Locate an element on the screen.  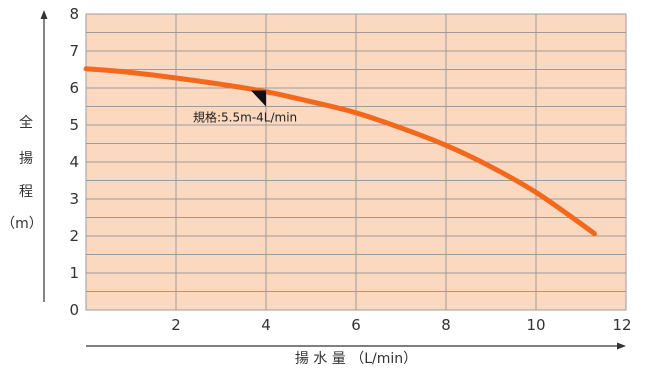
y-tick-label: 7 is located at coordinates (74, 51).